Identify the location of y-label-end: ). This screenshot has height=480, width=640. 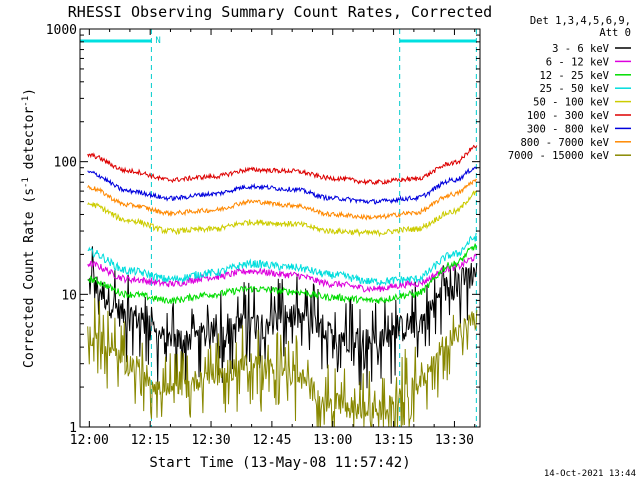
(29, 92).